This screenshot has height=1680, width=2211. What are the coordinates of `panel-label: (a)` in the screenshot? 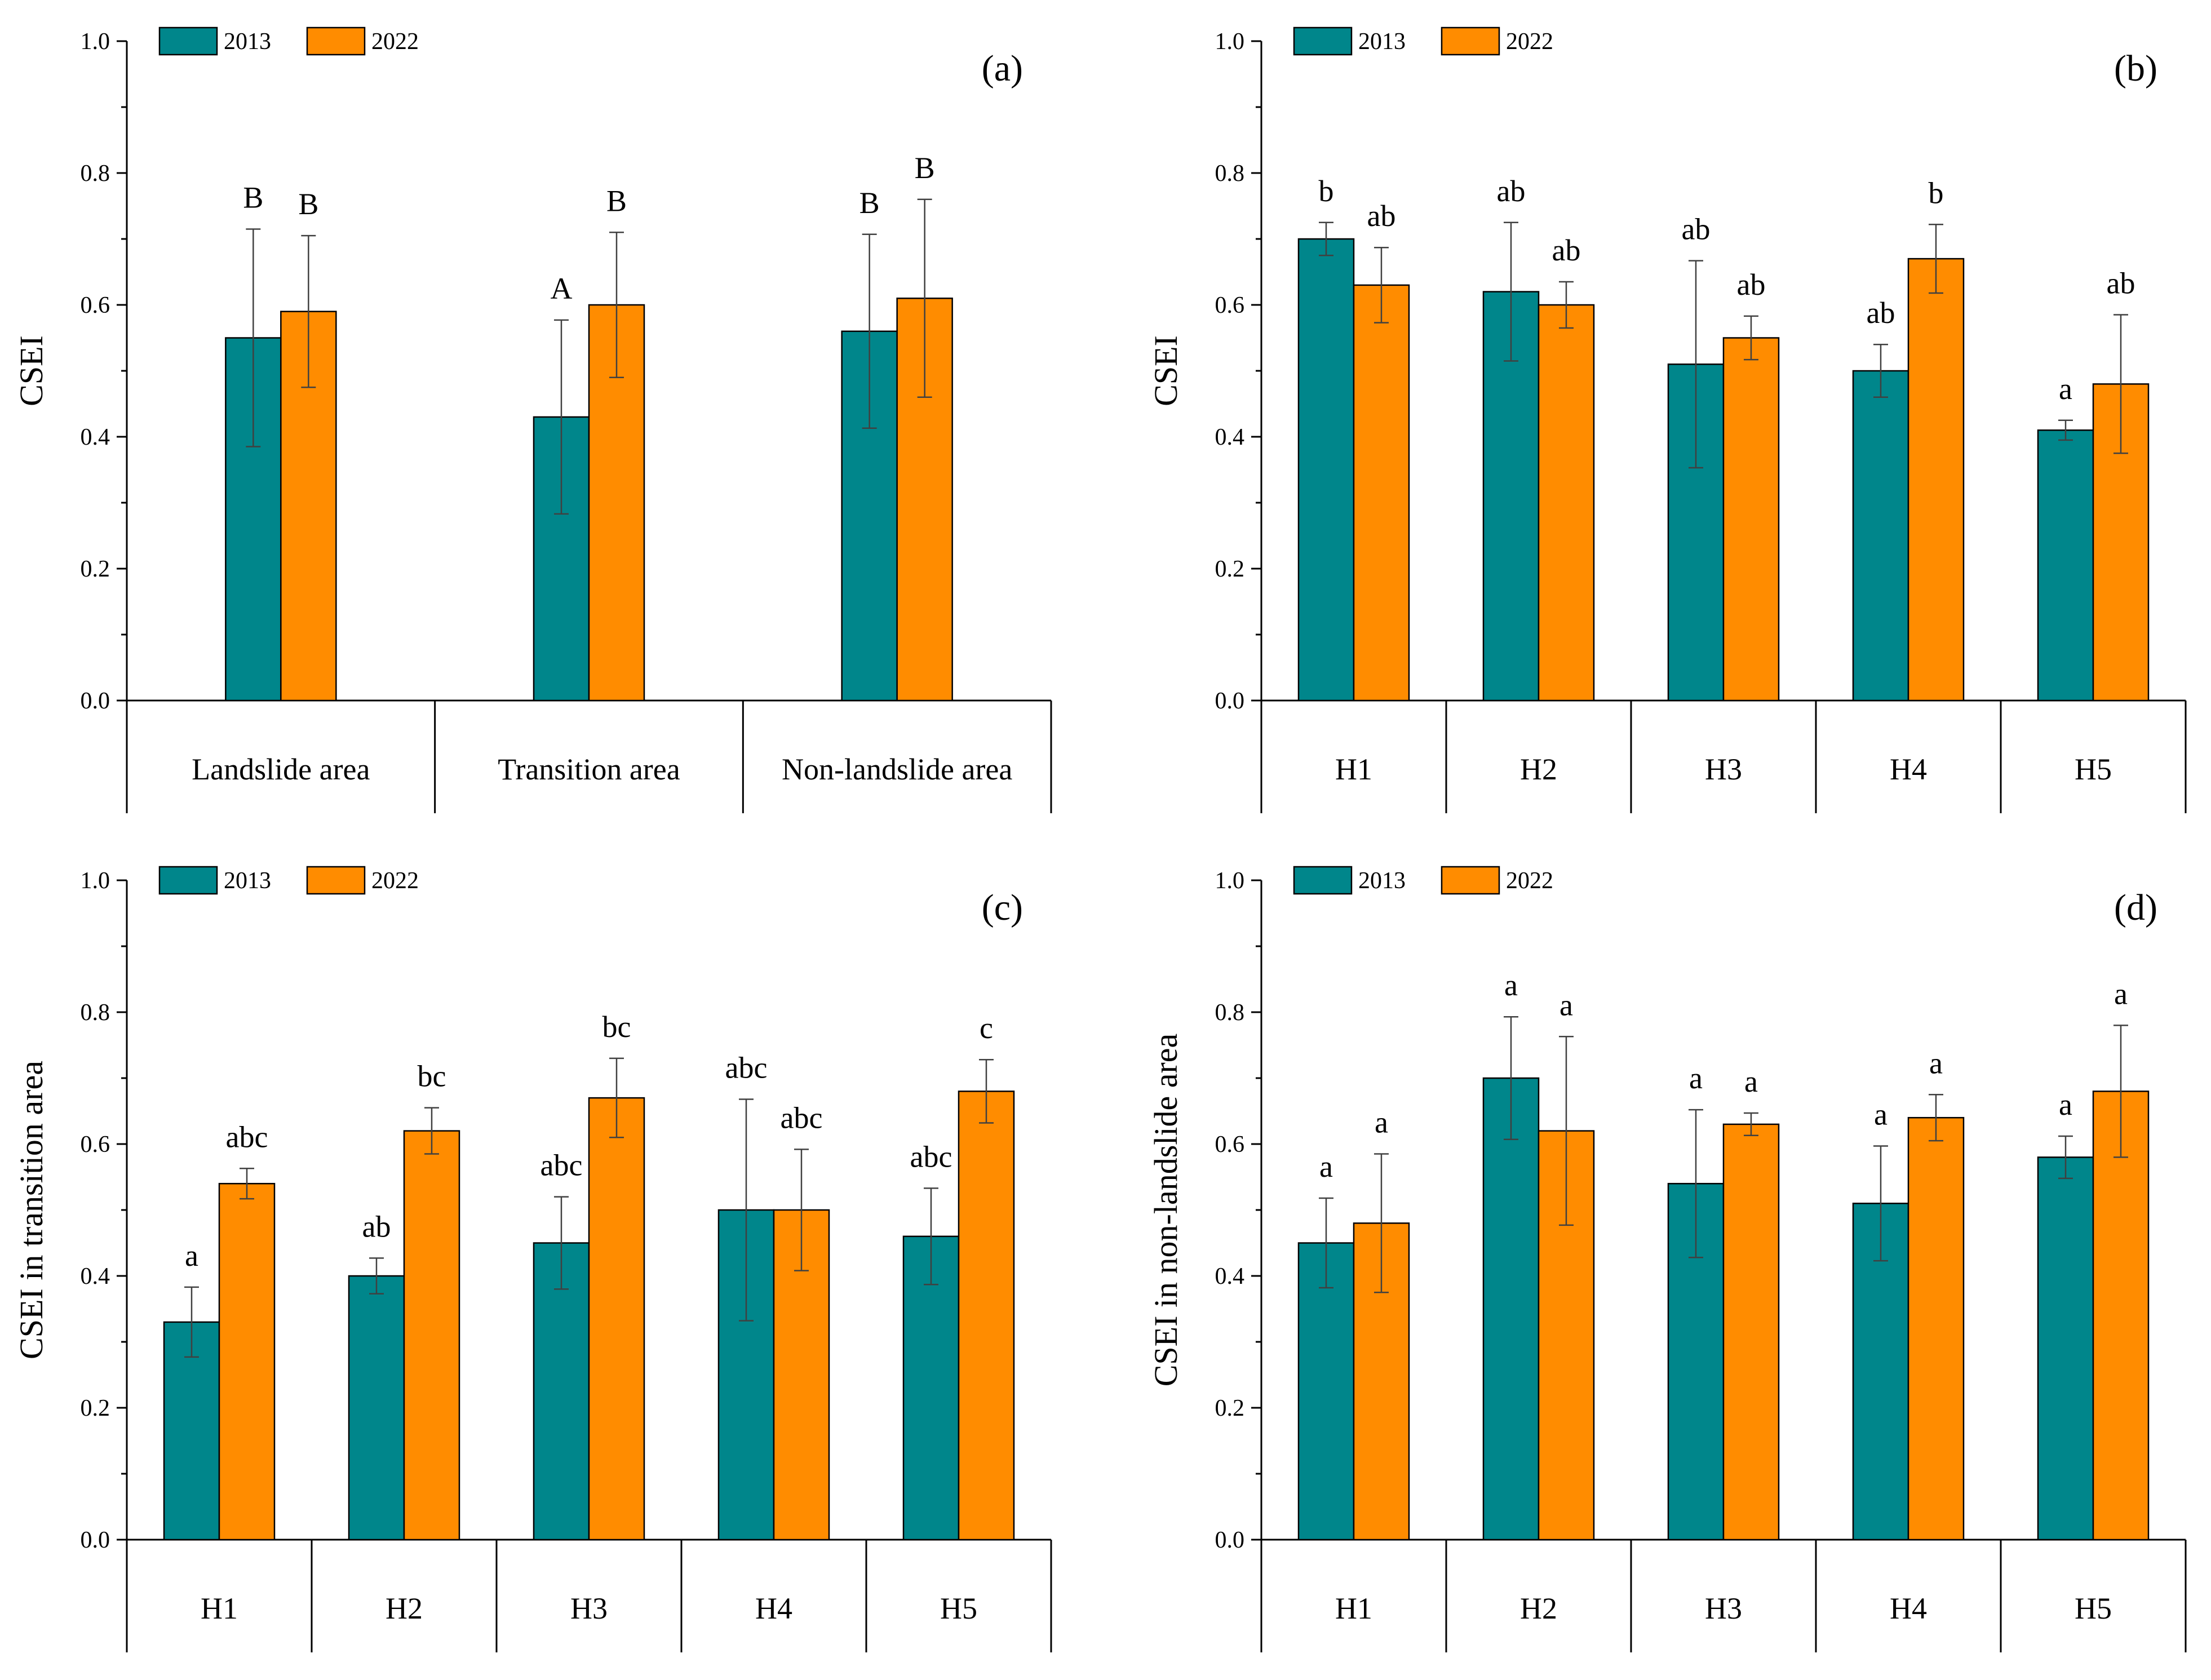 It's located at (1002, 68).